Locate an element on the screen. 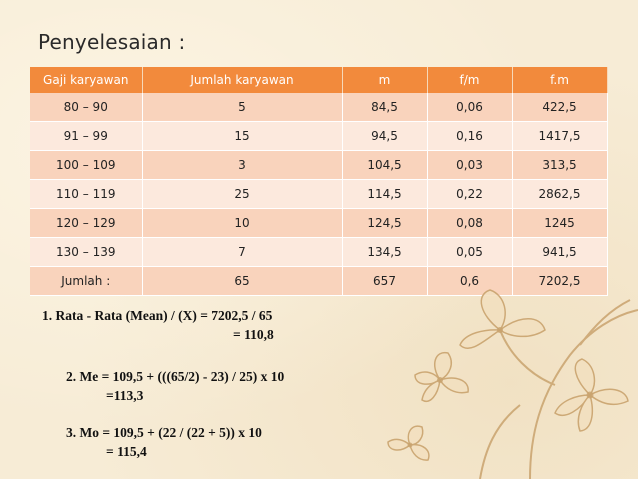  page-title: Penyelesaian : is located at coordinates (112, 42).